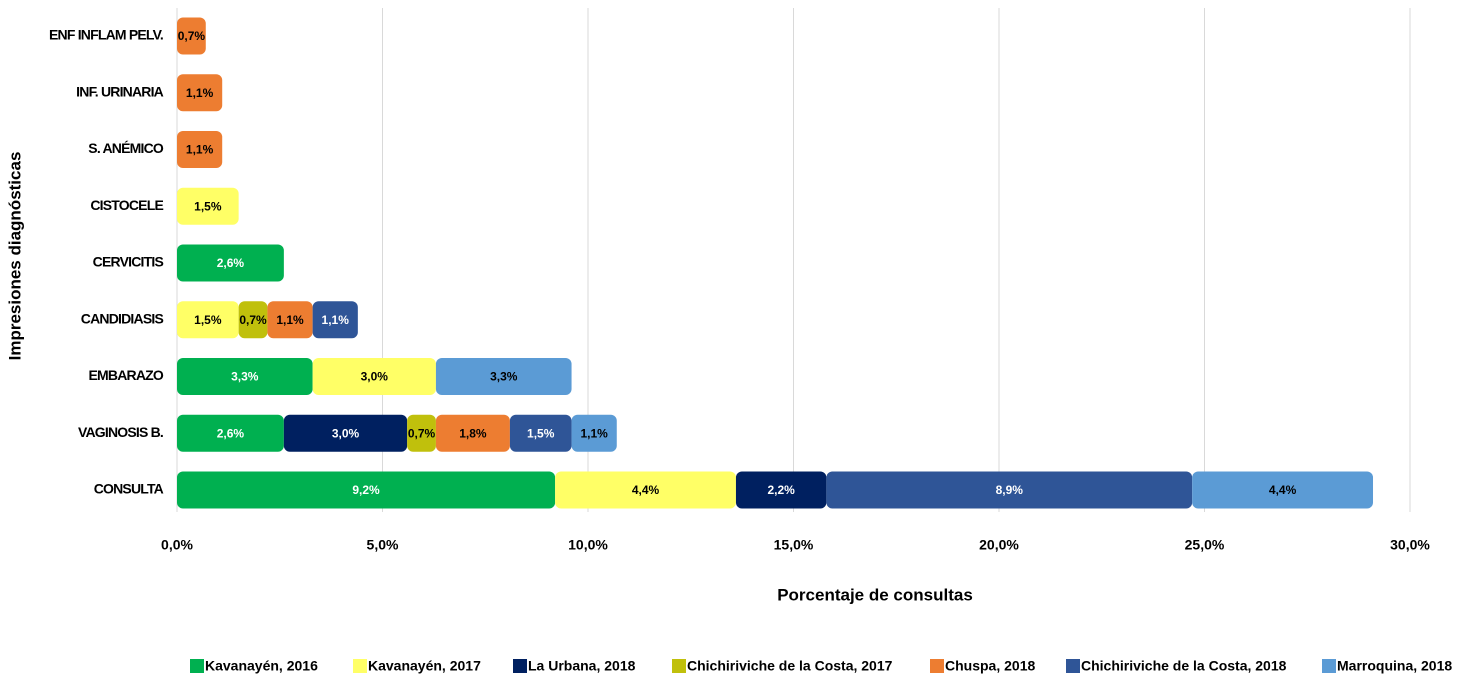 The image size is (1478, 681). What do you see at coordinates (990, 666) in the screenshot?
I see `legend-label: Chuspa, 2018` at bounding box center [990, 666].